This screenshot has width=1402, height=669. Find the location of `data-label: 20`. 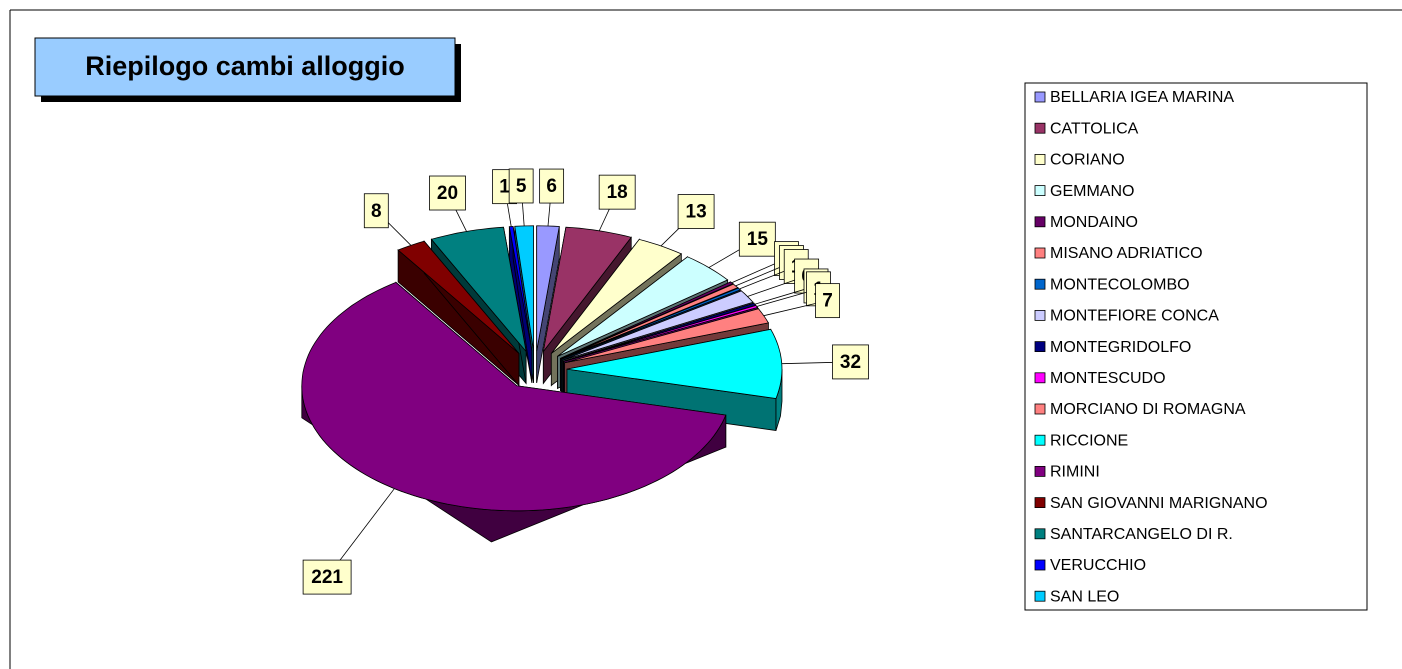

data-label: 20 is located at coordinates (447, 193).